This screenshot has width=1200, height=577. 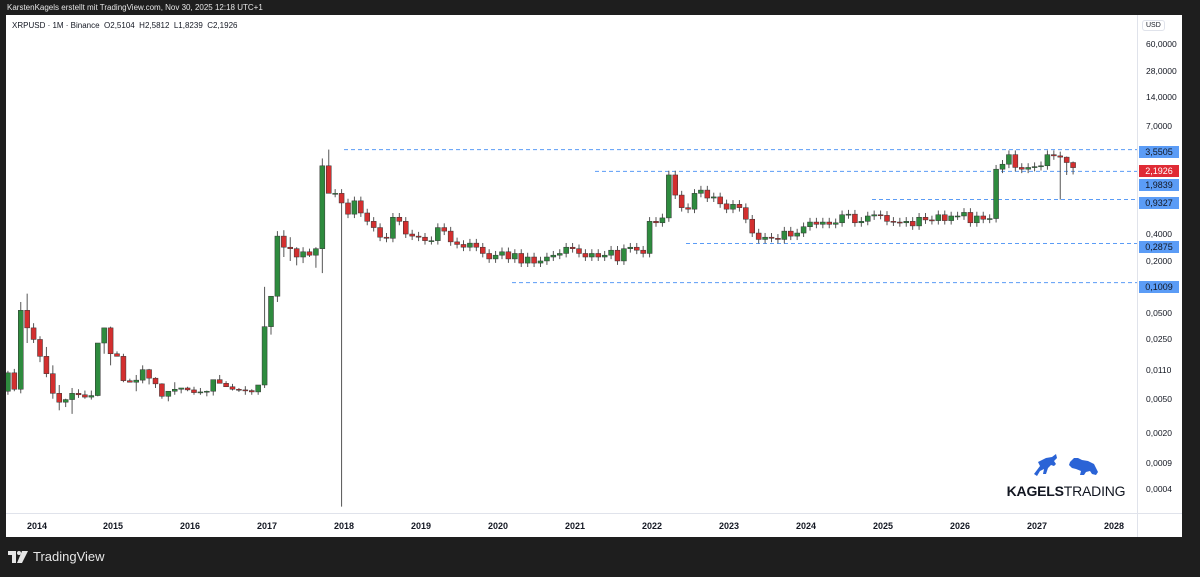 I want to click on year-tick: 2023, so click(x=729, y=526).